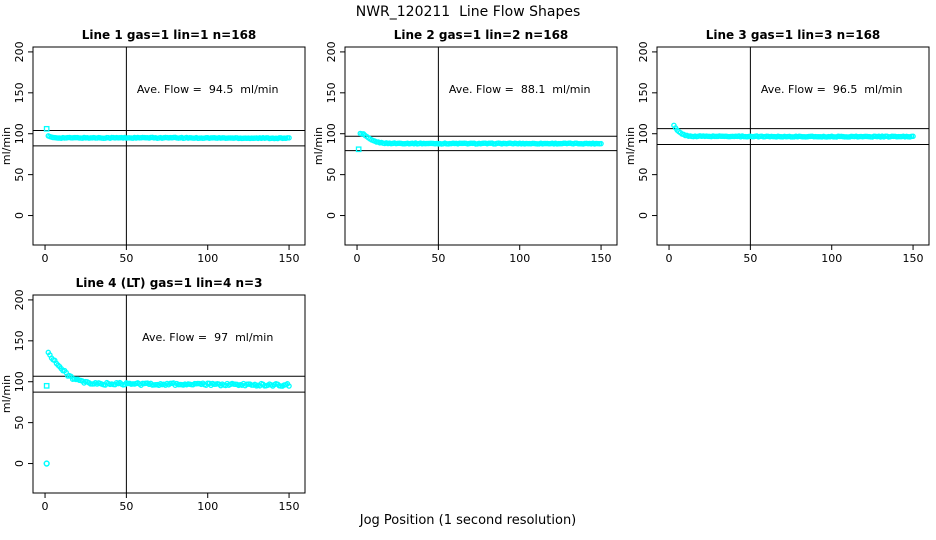  I want to click on outlier-point-circle, so click(46, 463).